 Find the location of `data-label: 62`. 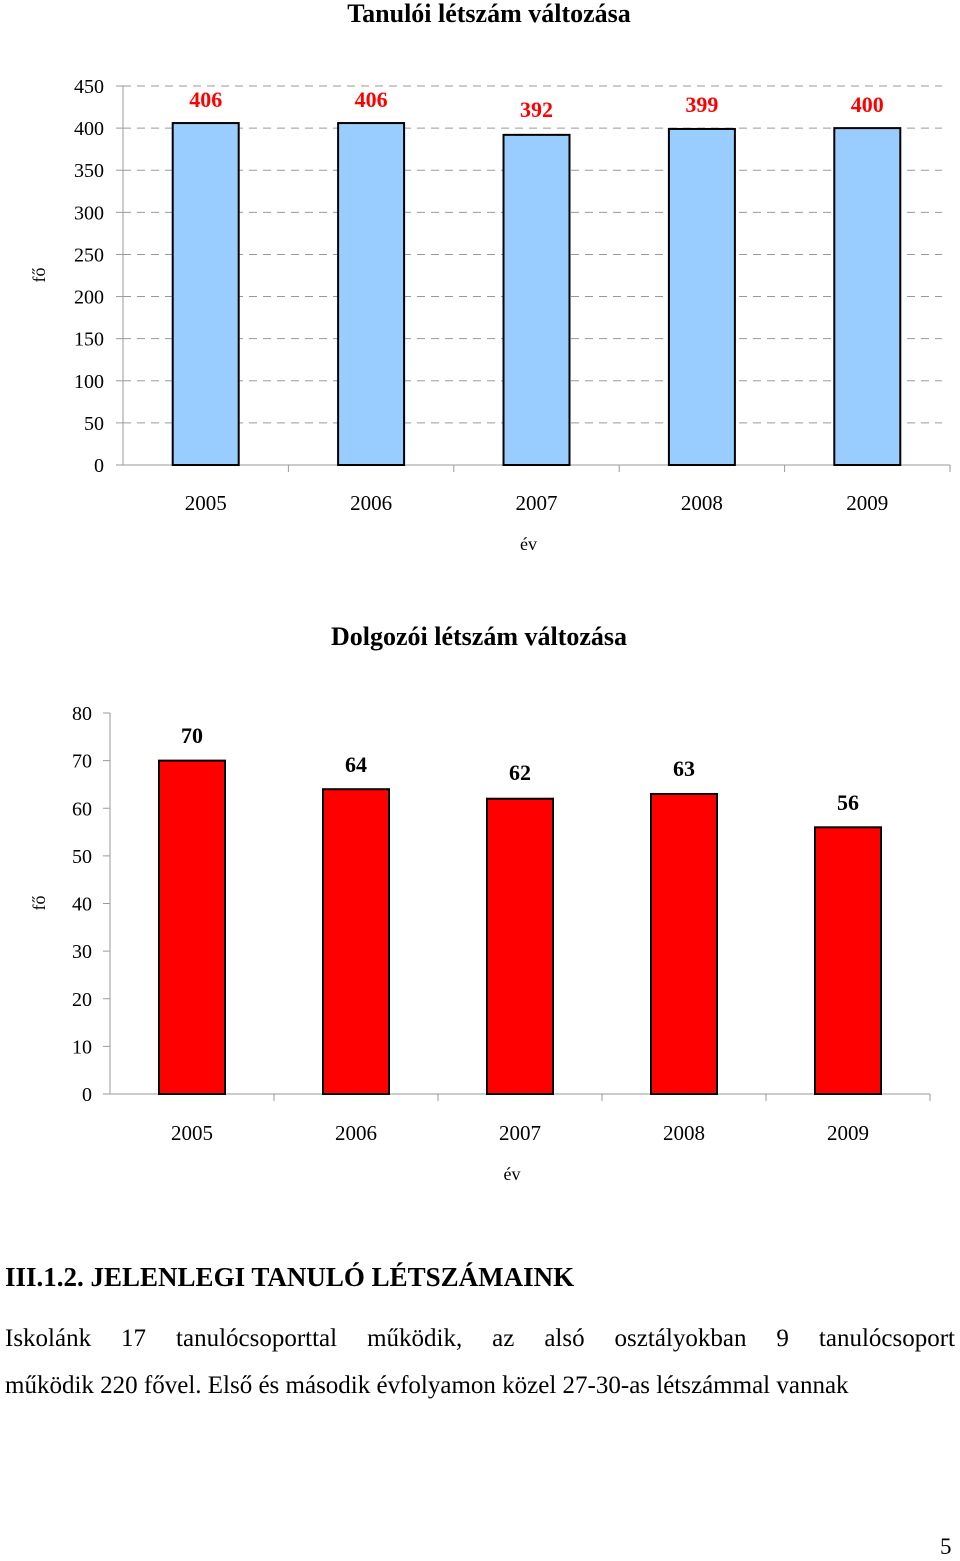

data-label: 62 is located at coordinates (520, 772).